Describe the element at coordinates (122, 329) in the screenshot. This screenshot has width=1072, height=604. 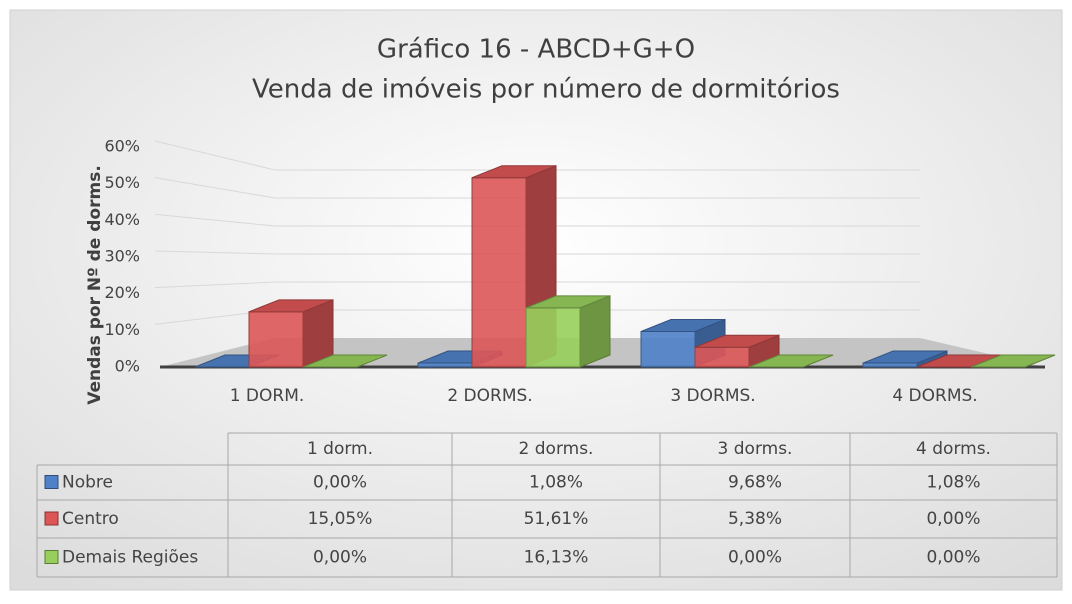
I see `y-tick-label: 10%` at that location.